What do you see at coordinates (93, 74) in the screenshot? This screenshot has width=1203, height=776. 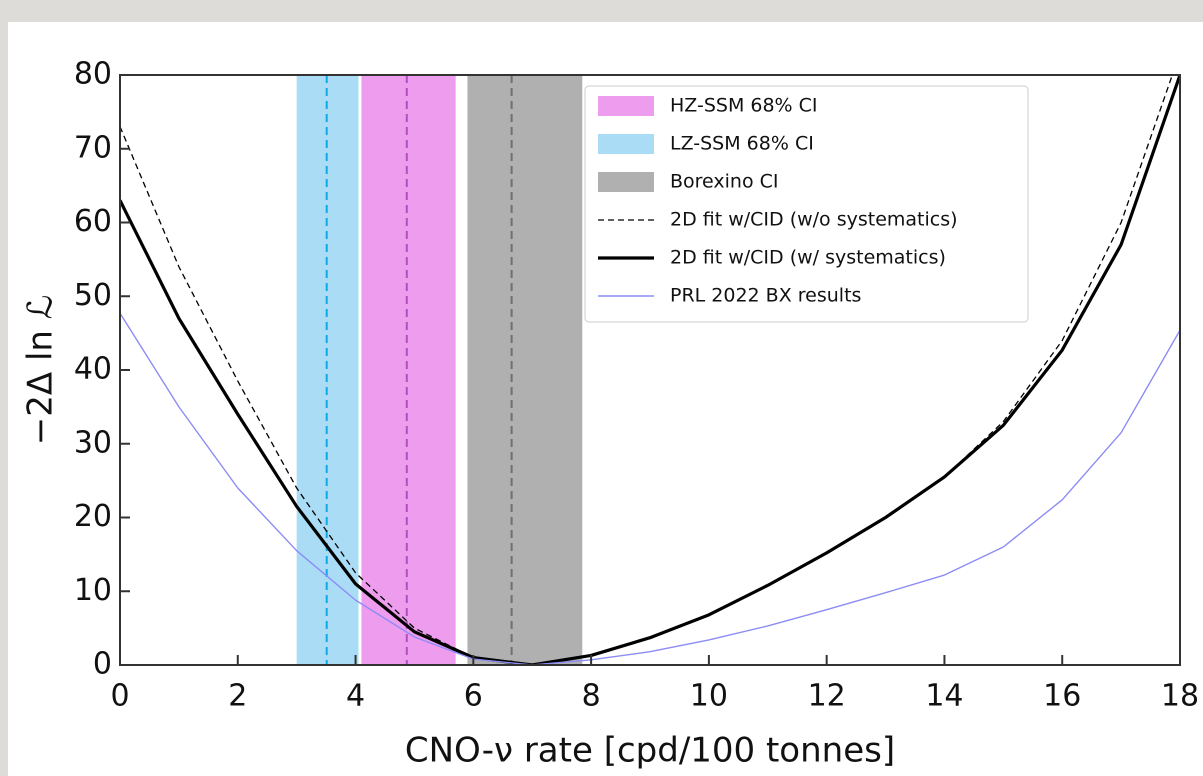 I see `y-tick-label: 80` at bounding box center [93, 74].